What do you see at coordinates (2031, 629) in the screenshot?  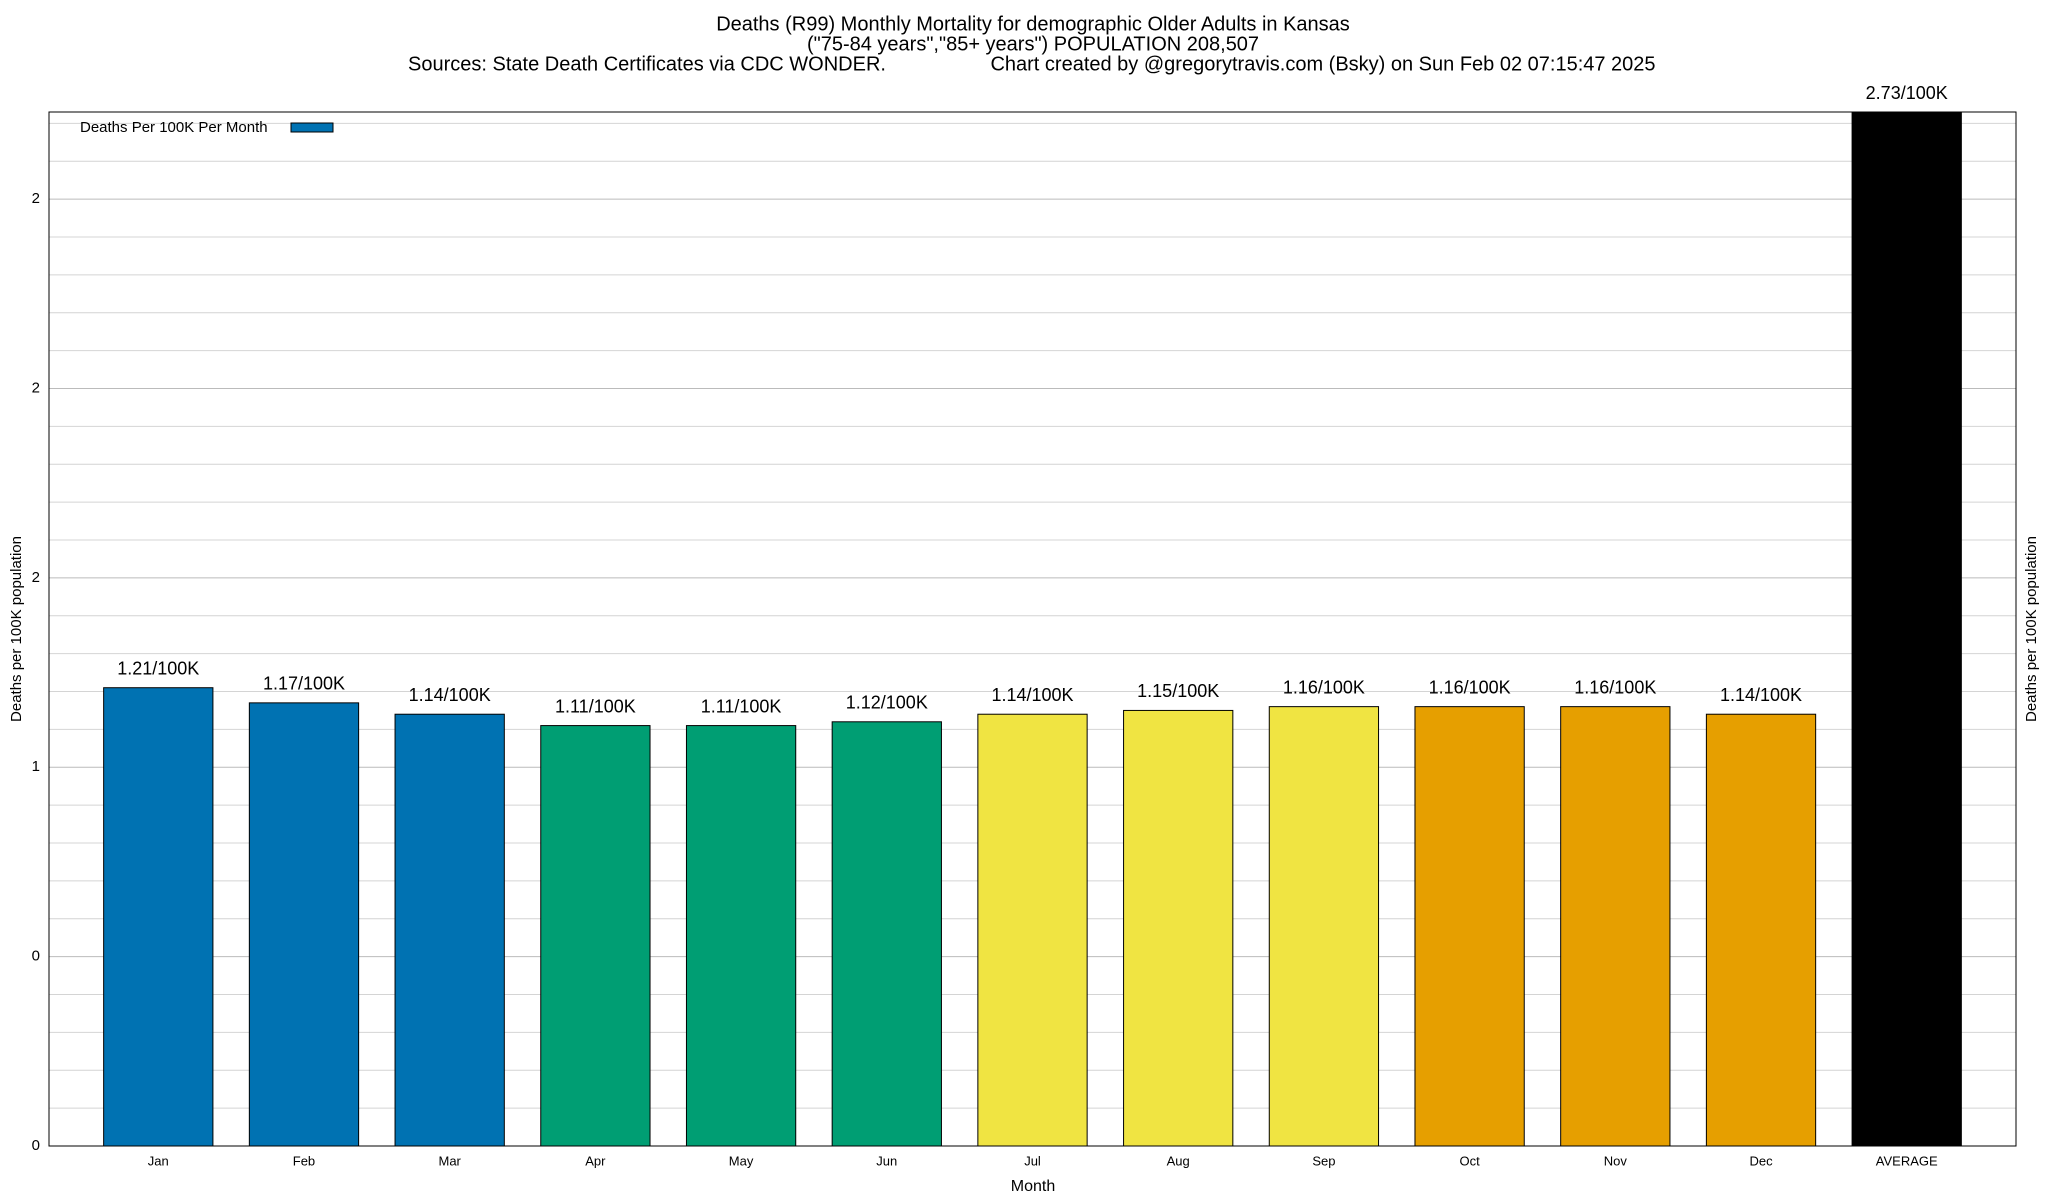 I see `y2-axis-label: Deaths per 100K population` at bounding box center [2031, 629].